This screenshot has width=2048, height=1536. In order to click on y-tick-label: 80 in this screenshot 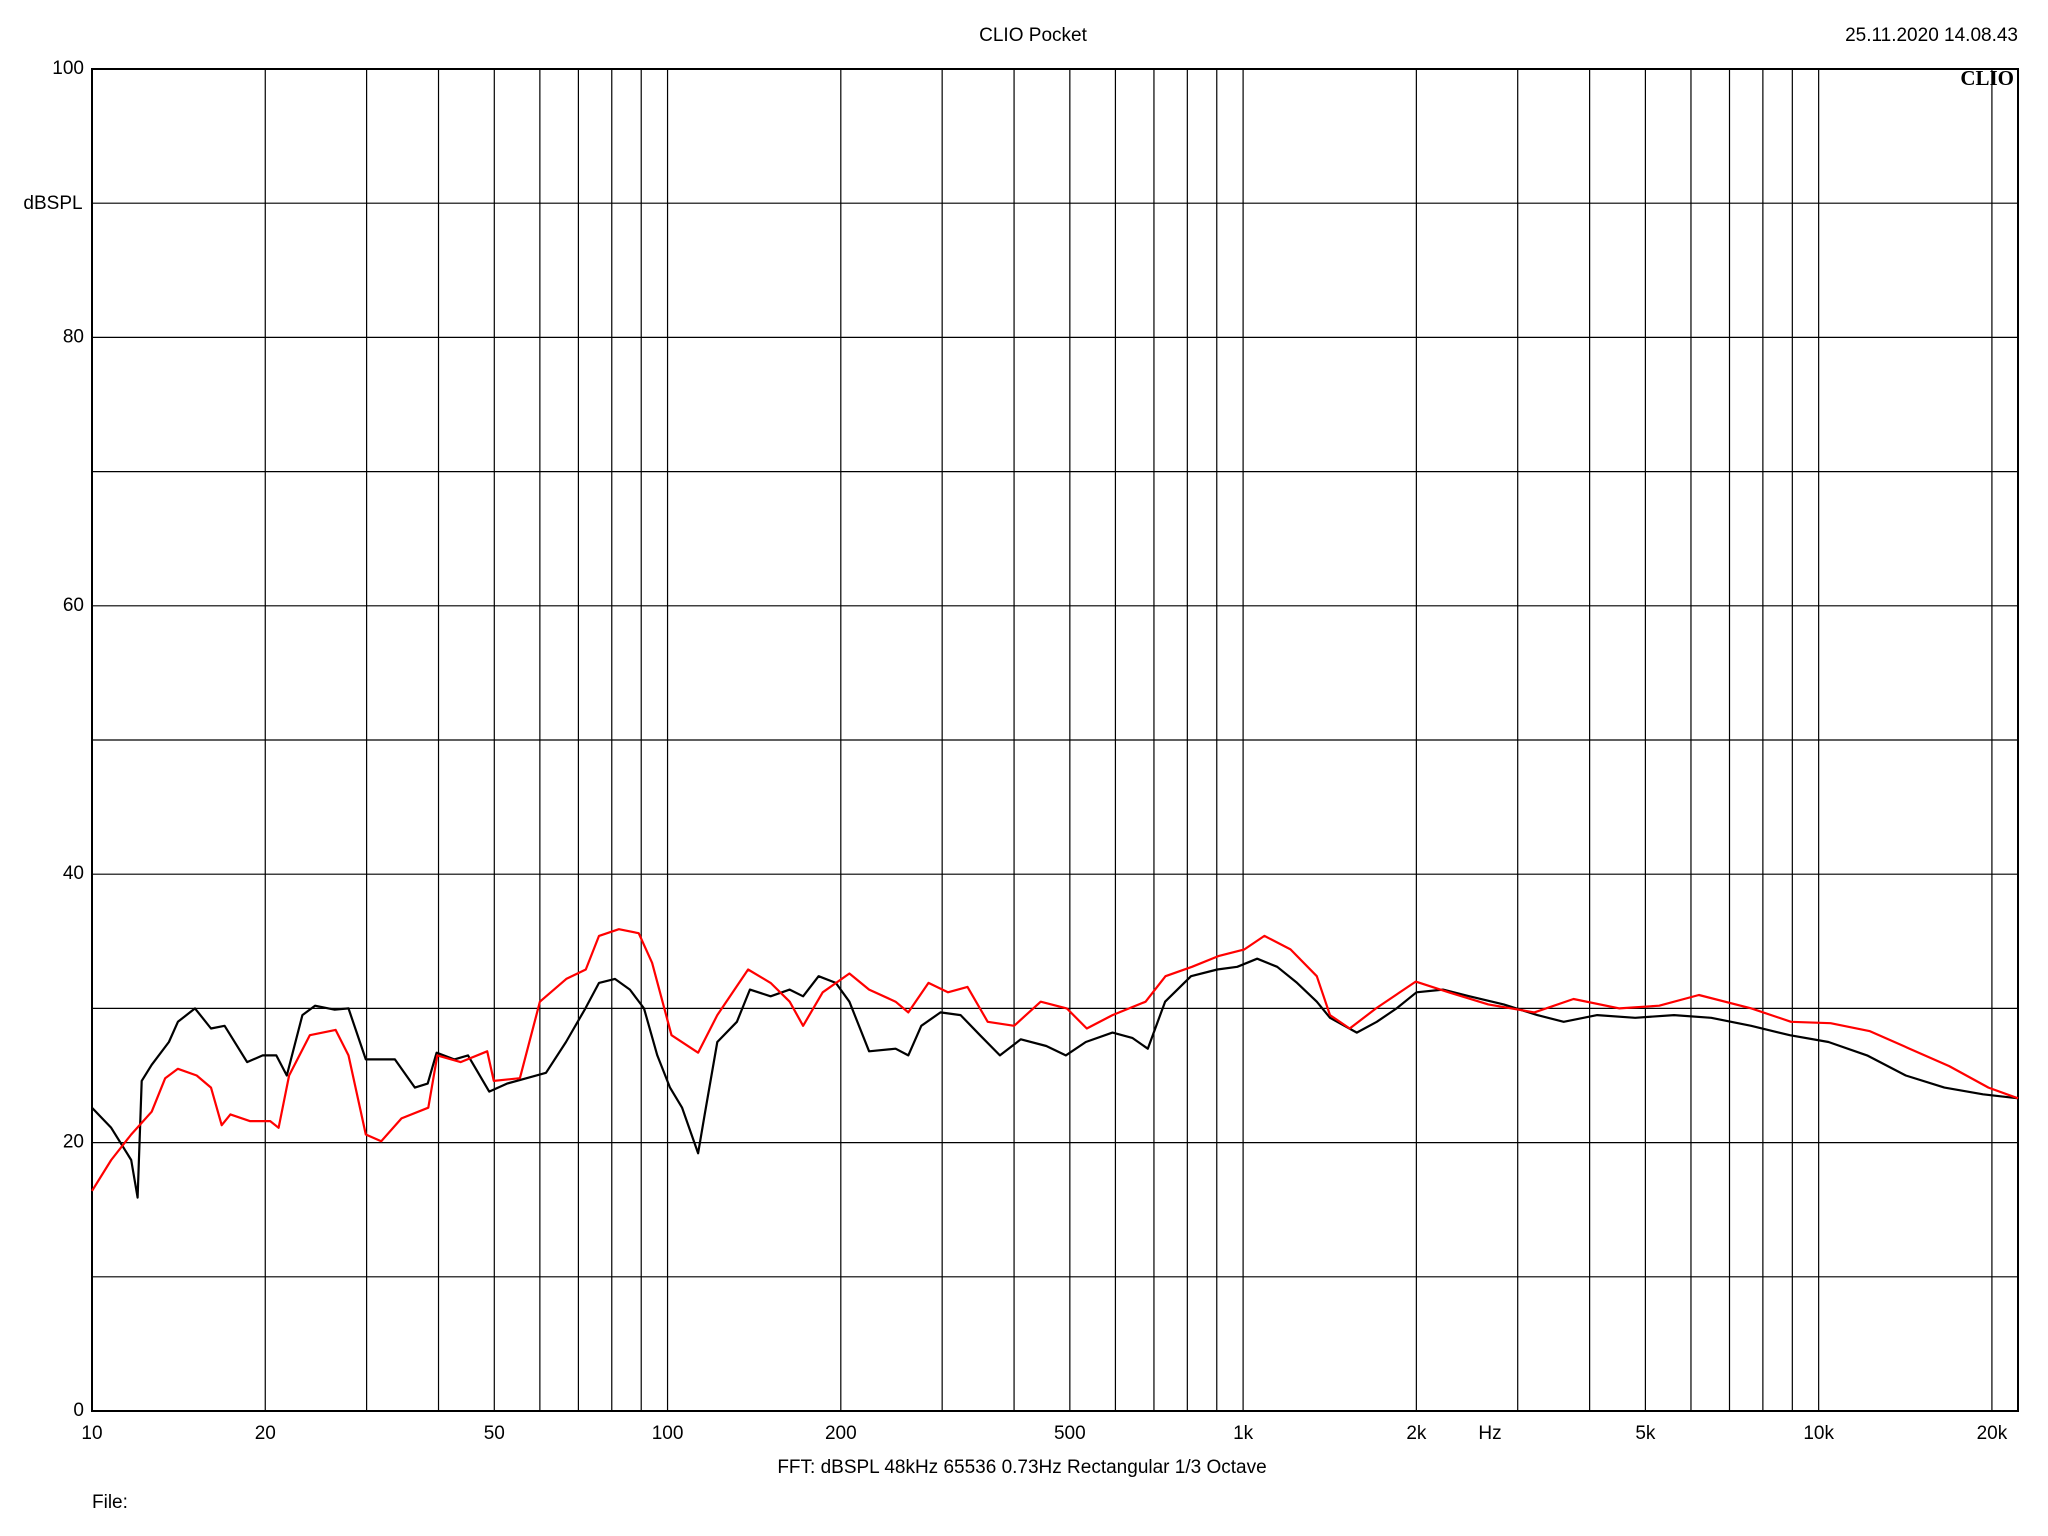, I will do `click(73, 336)`.